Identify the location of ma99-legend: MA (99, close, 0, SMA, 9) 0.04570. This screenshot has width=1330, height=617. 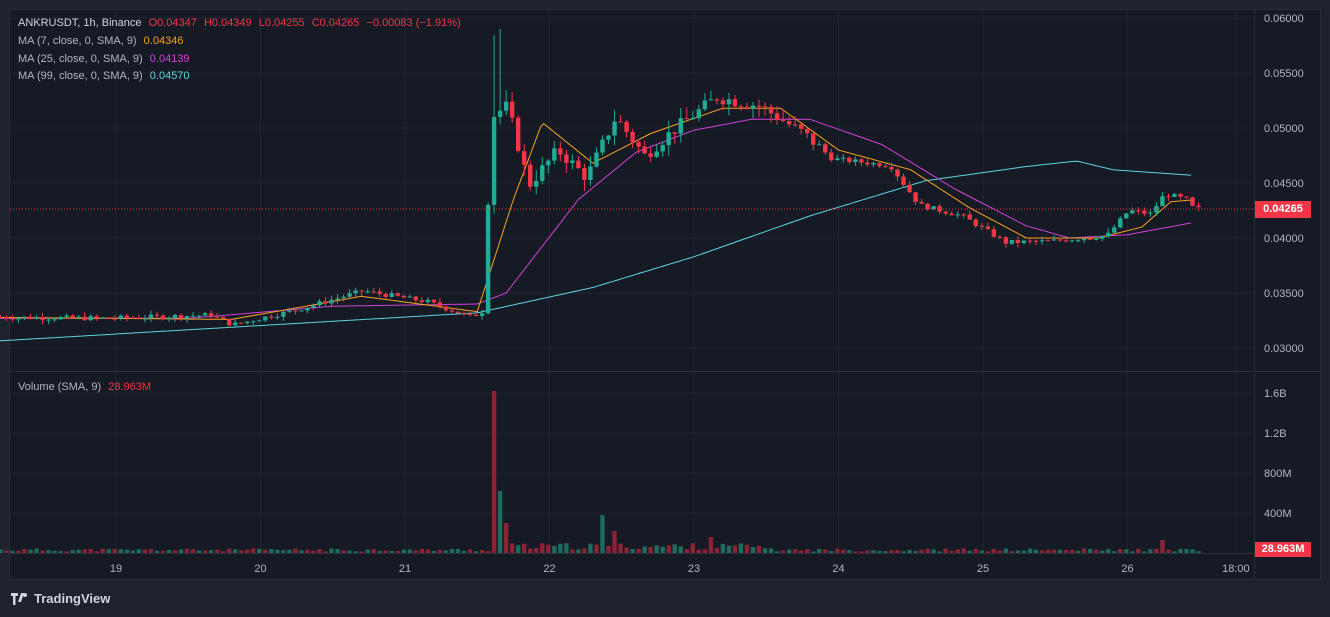
(106, 76).